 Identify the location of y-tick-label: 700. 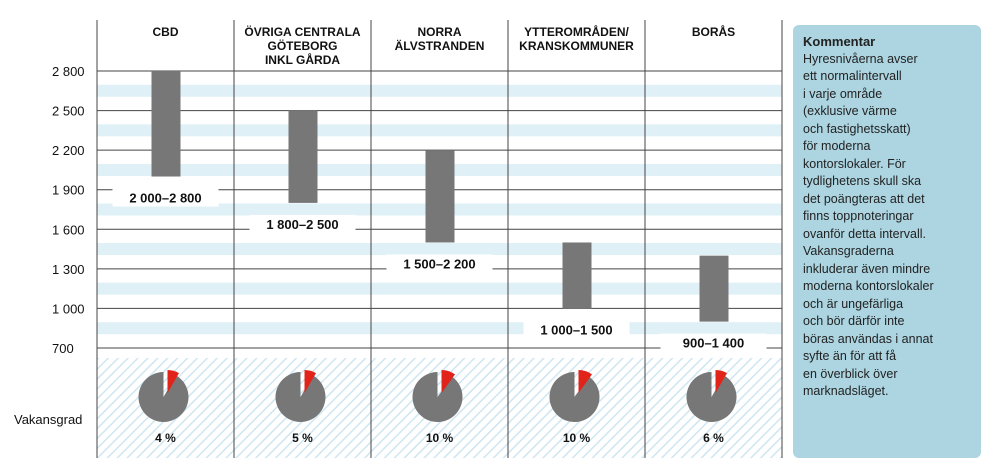
(63, 348).